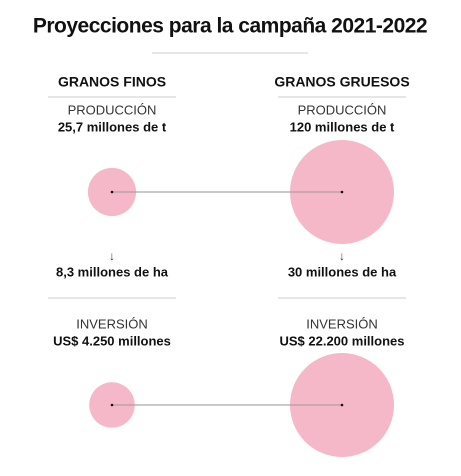  Describe the element at coordinates (341, 82) in the screenshot. I see `column-heading: GRANOS GRUESOS` at that location.